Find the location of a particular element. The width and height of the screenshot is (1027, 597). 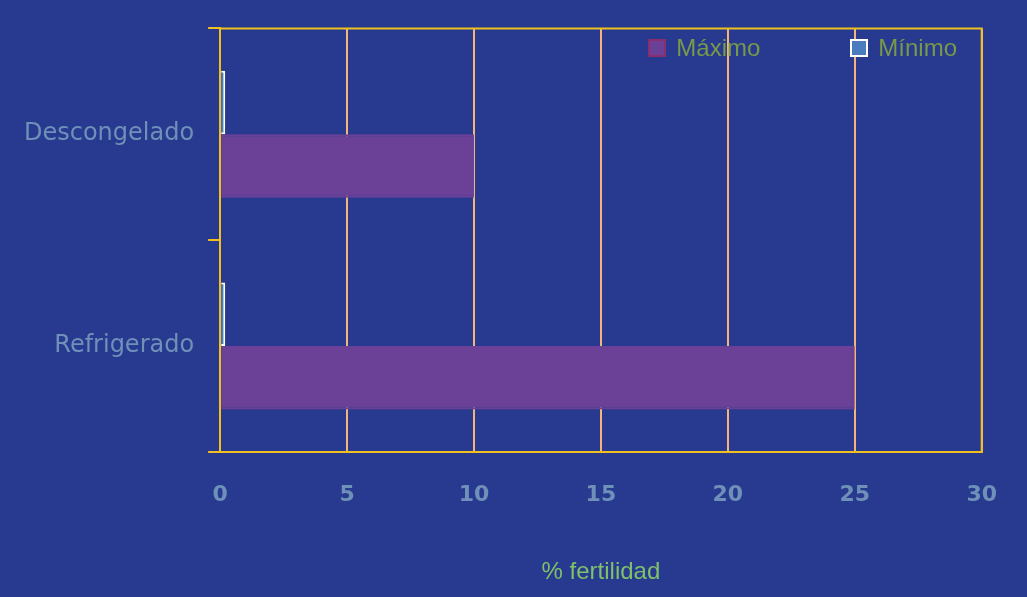

y-tick-label: Descongelado is located at coordinates (109, 132).